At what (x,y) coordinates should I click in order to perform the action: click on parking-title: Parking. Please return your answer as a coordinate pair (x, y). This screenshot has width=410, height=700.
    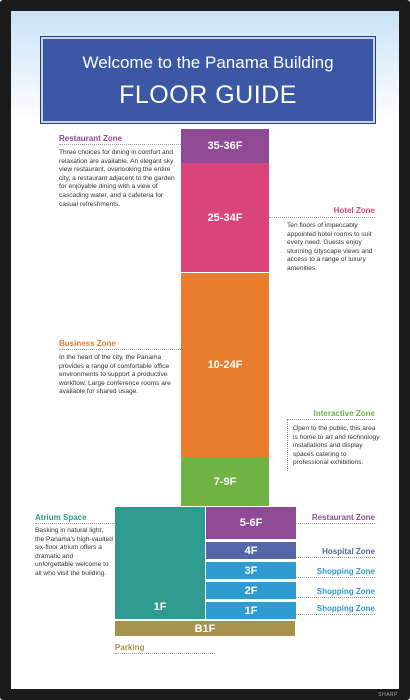
    Looking at the image, I should click on (130, 647).